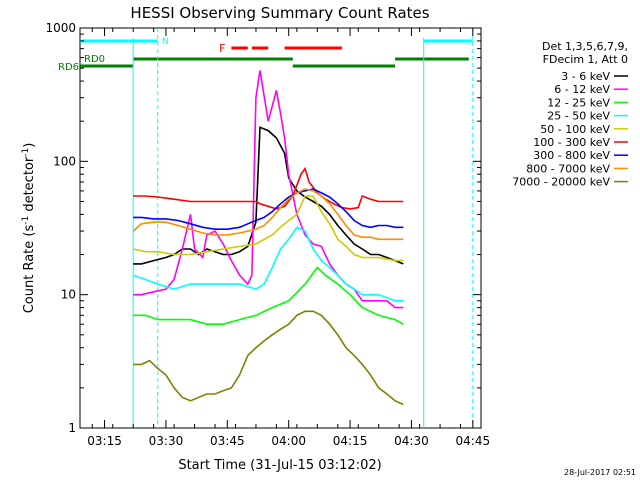  What do you see at coordinates (64, 161) in the screenshot?
I see `y-tick-label: 100` at bounding box center [64, 161].